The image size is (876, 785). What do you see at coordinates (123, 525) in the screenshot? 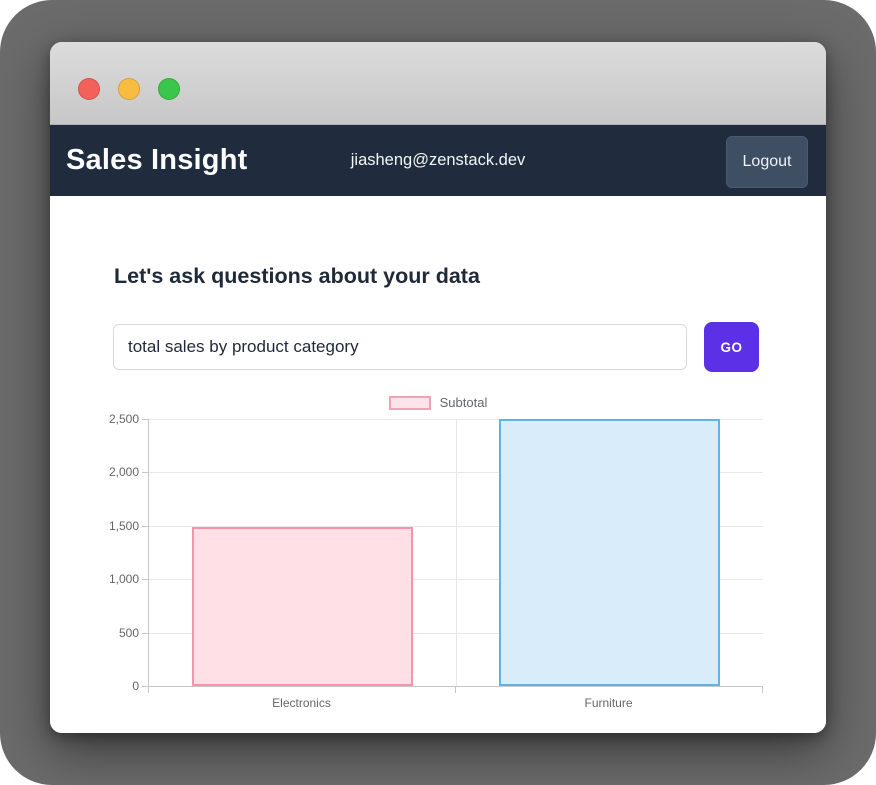
I see `y-axis-label: 1,500` at bounding box center [123, 525].